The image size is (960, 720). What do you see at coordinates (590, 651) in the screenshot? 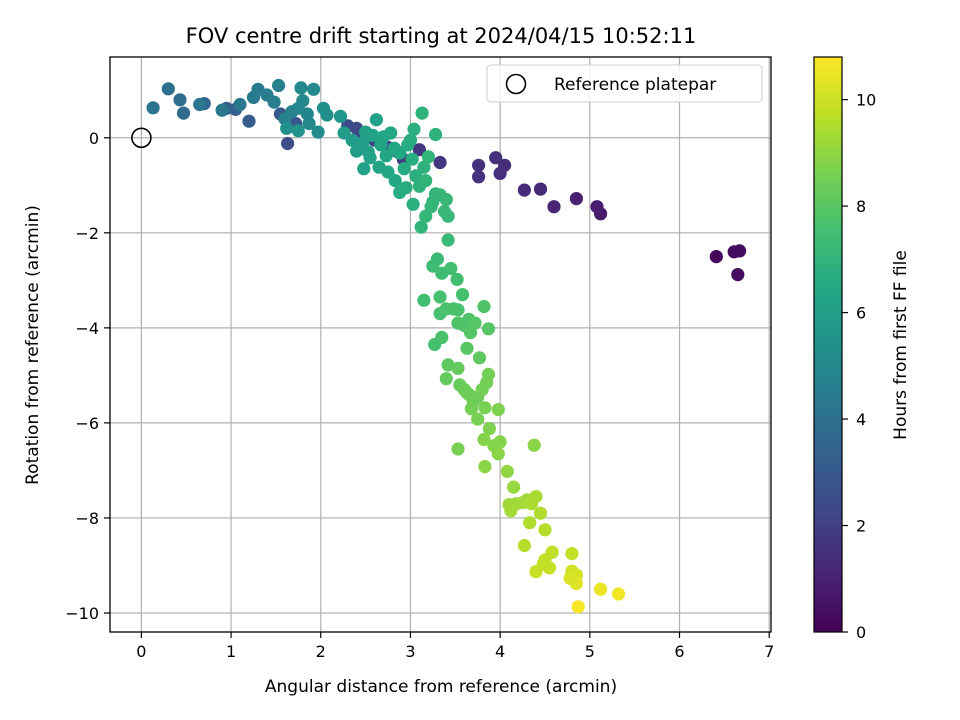
I see `x-tick-label: 5` at bounding box center [590, 651].